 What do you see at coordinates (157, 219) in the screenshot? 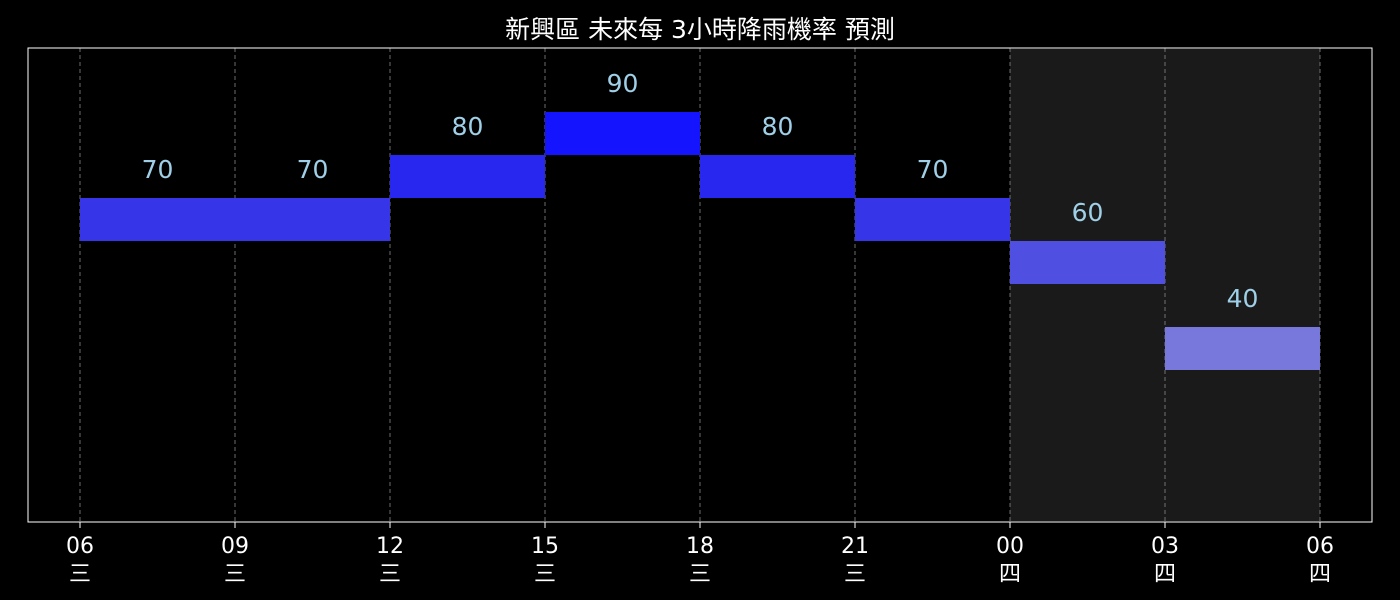
I see `bar-06-09 三` at bounding box center [157, 219].